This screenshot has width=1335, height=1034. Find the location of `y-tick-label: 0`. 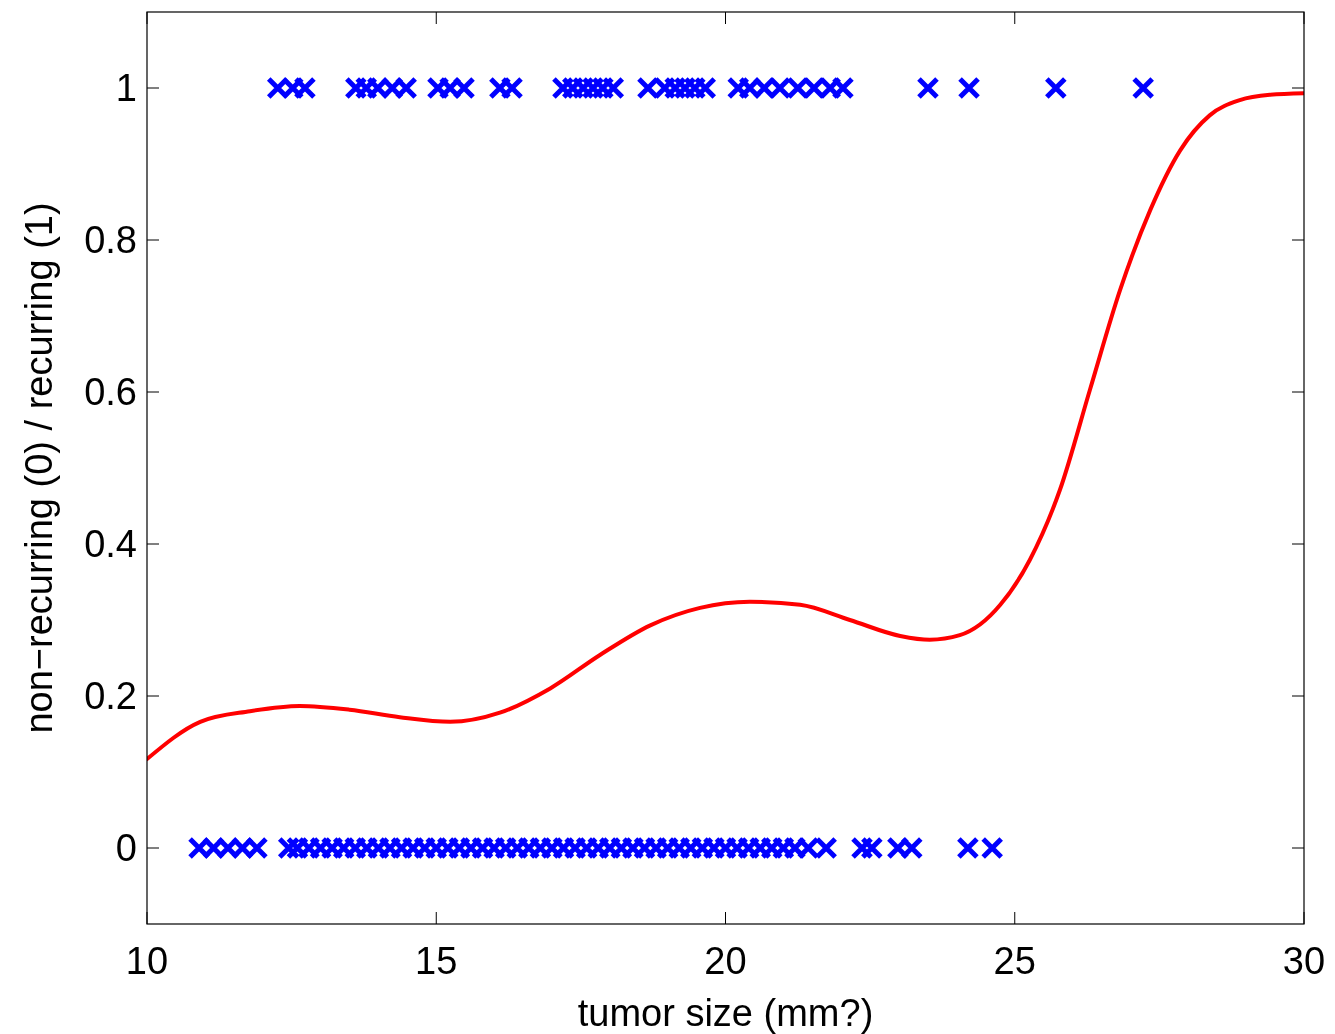

y-tick-label: 0 is located at coordinates (126, 848).